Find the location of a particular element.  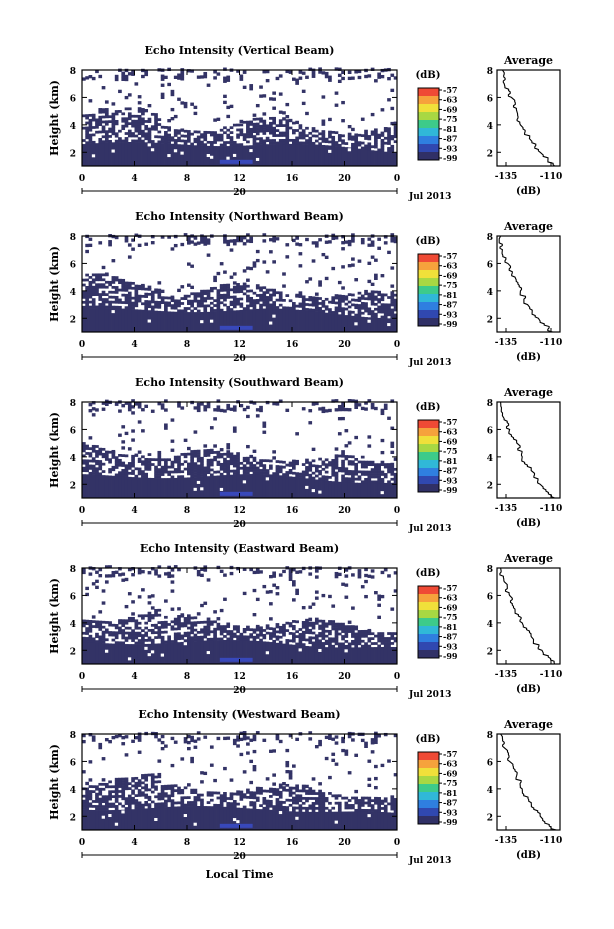

colorbar-tick-label: -63 is located at coordinates (450, 266).